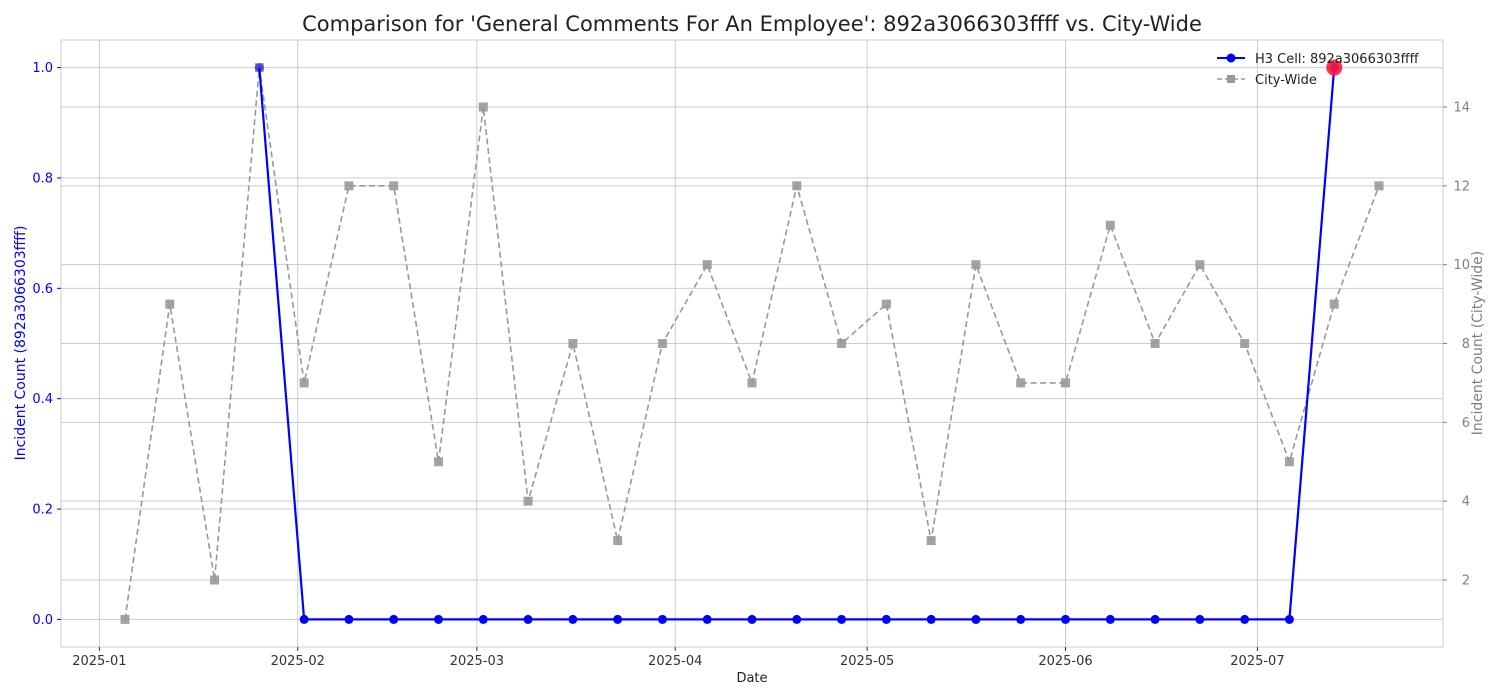  What do you see at coordinates (1456, 344) in the screenshot?
I see `right-y-axis-ticks: 2 4 6 8 10 12 14` at bounding box center [1456, 344].